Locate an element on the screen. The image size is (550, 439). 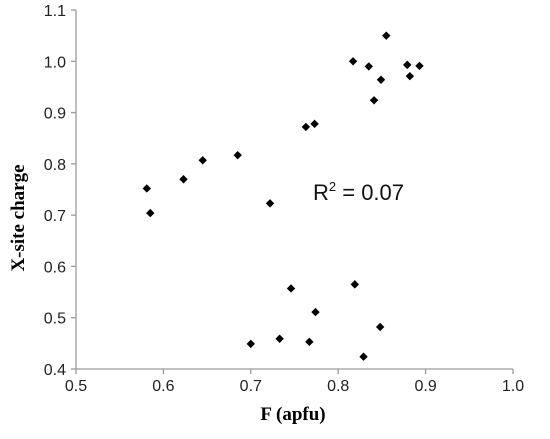
y-tick-label: 0.6 is located at coordinates (55, 267).